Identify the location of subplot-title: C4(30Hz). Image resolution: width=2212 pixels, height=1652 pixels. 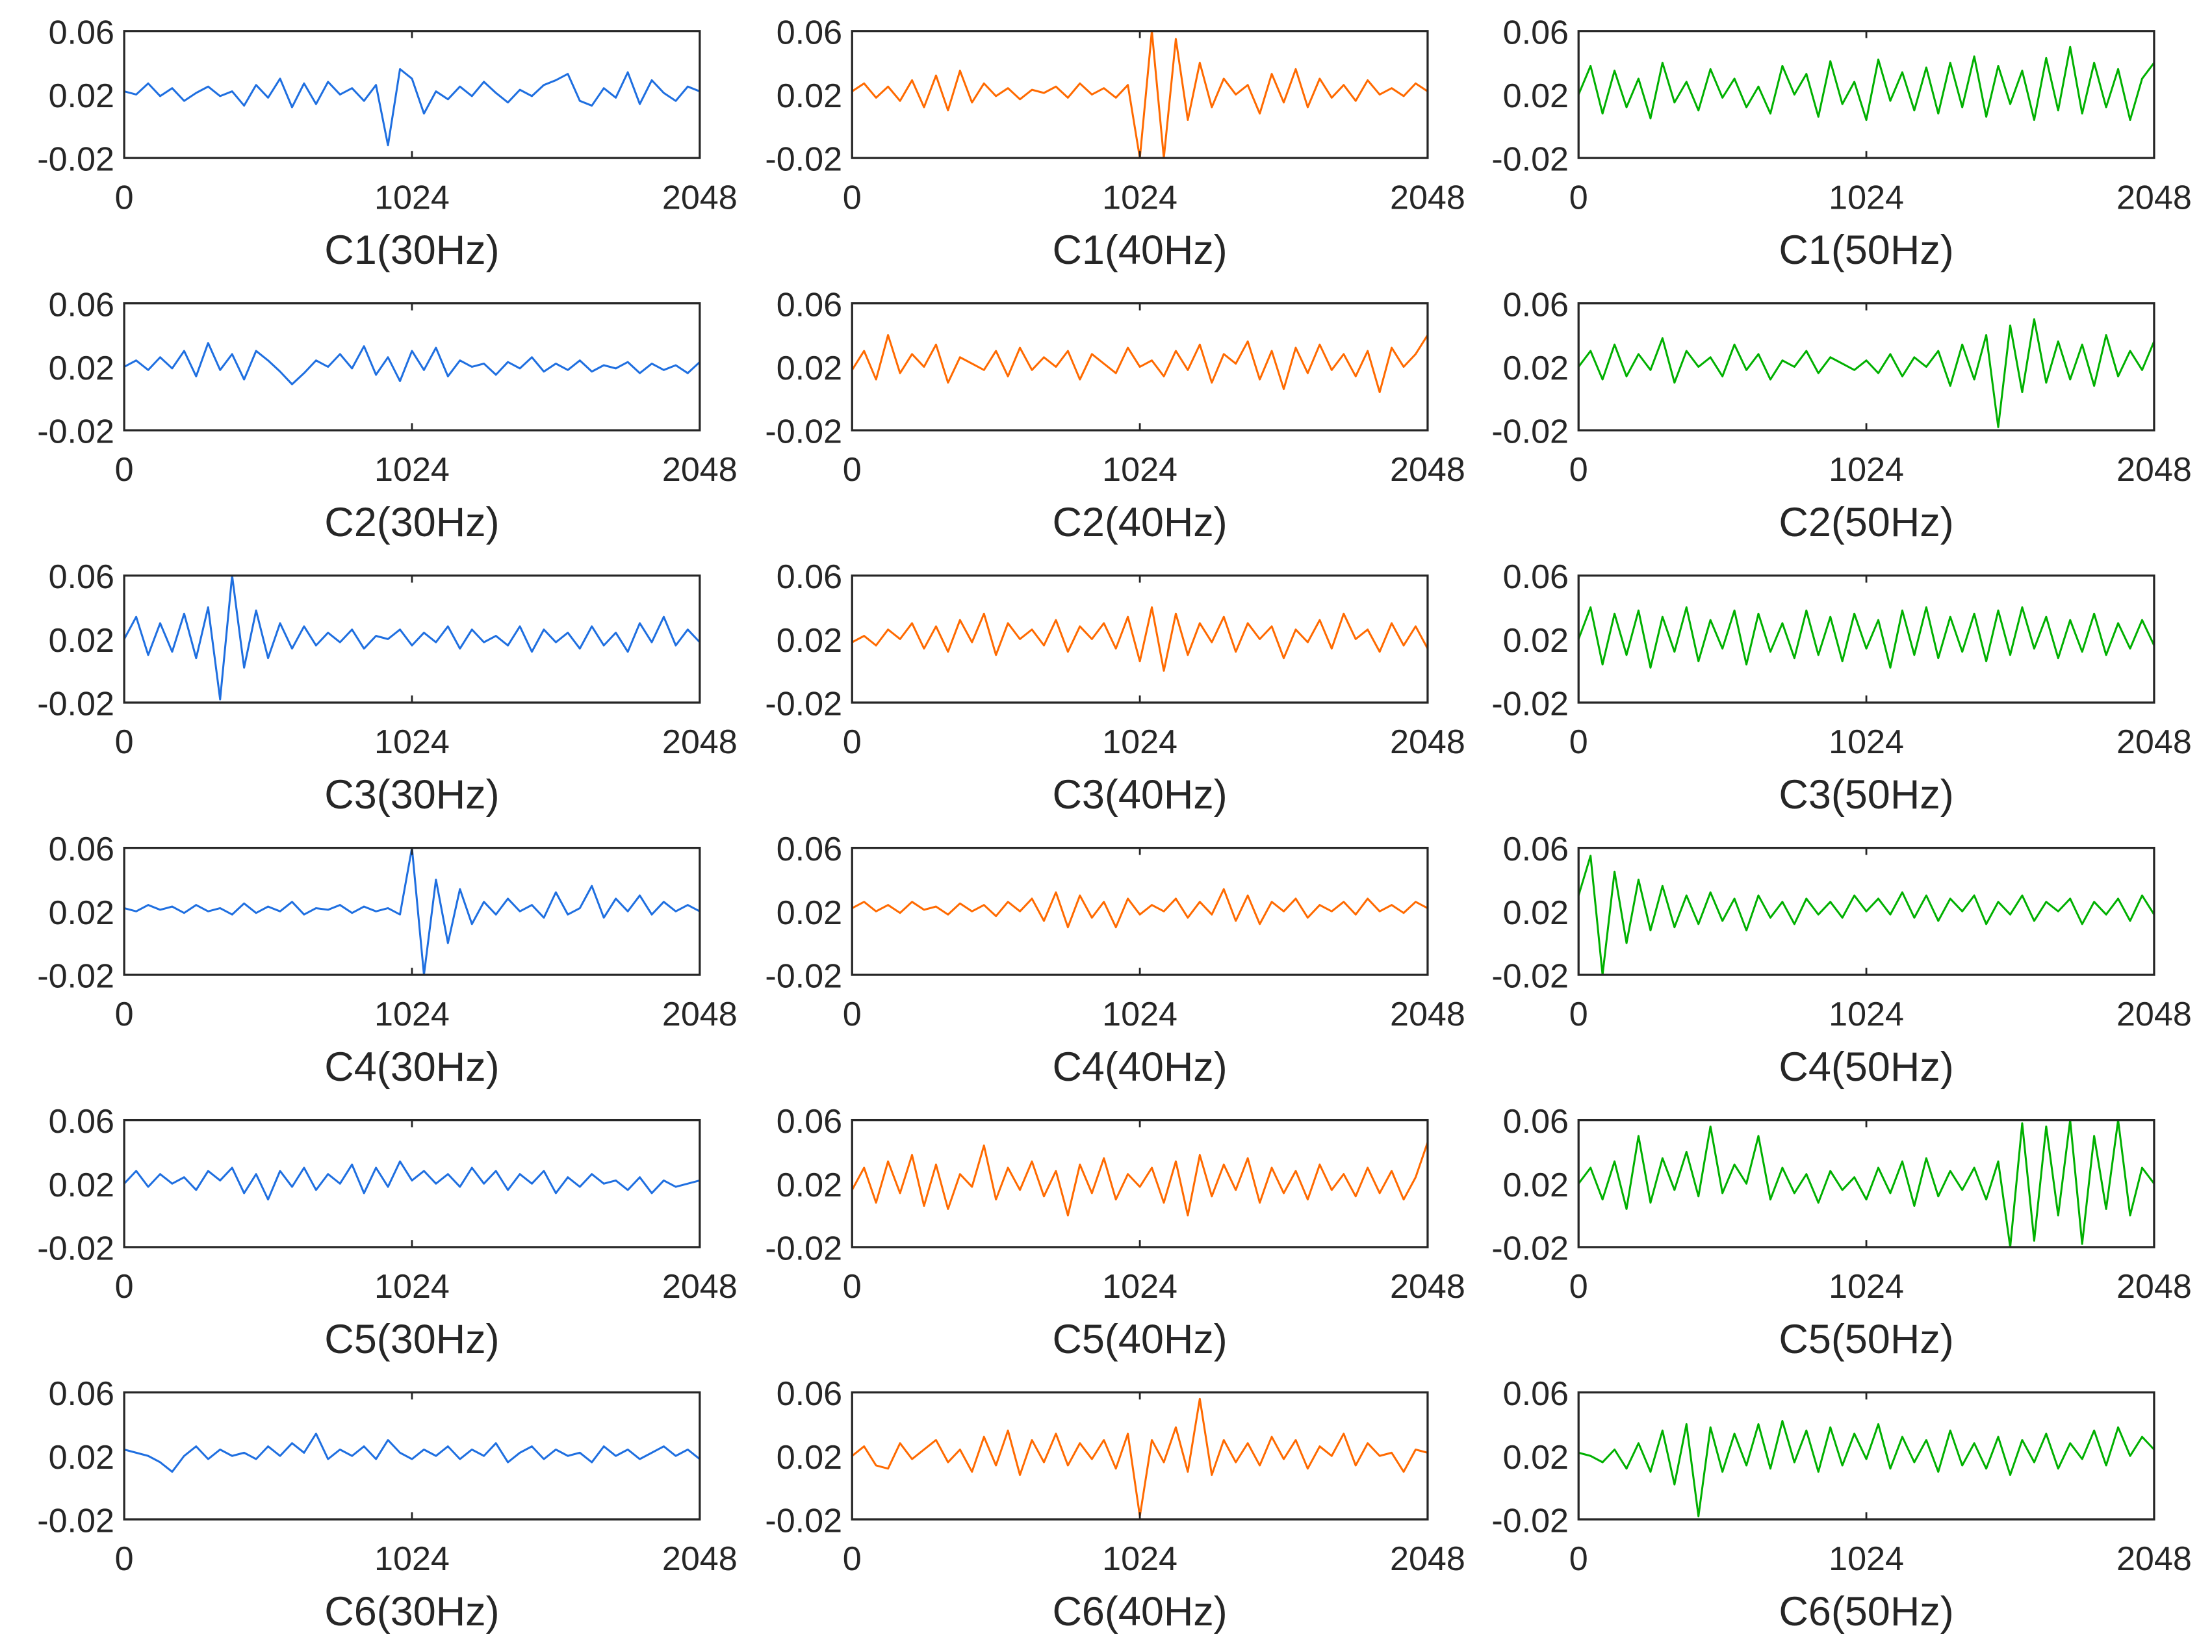
(411, 1067).